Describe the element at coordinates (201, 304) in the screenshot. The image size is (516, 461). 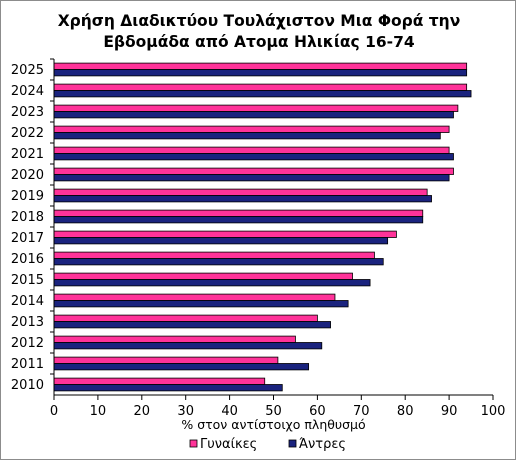
I see `bar-men-2014` at that location.